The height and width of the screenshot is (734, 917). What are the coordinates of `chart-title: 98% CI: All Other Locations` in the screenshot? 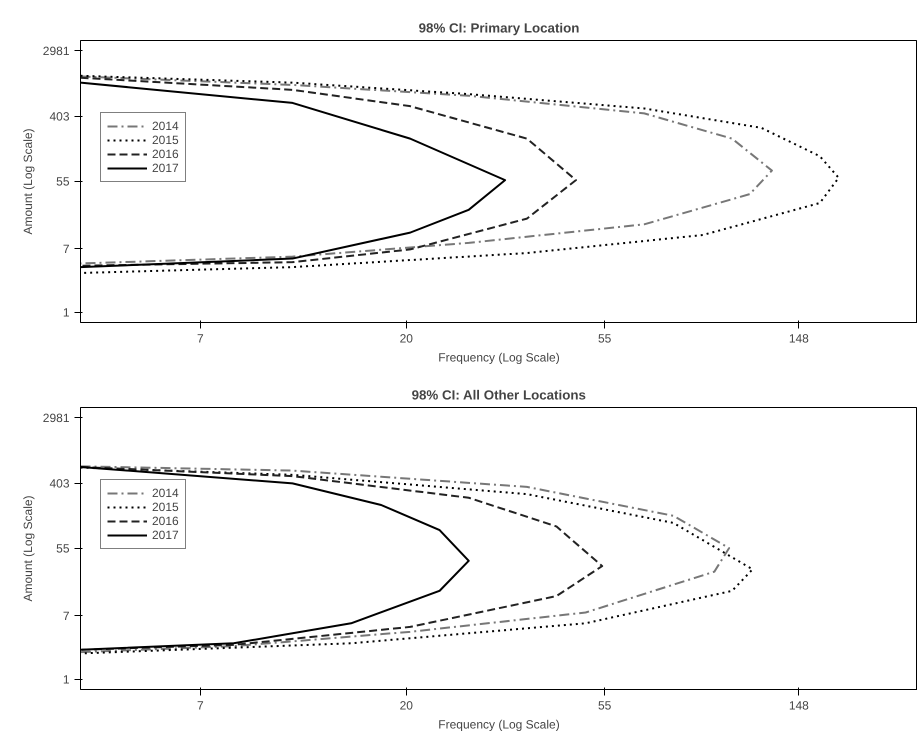 It's located at (499, 395).